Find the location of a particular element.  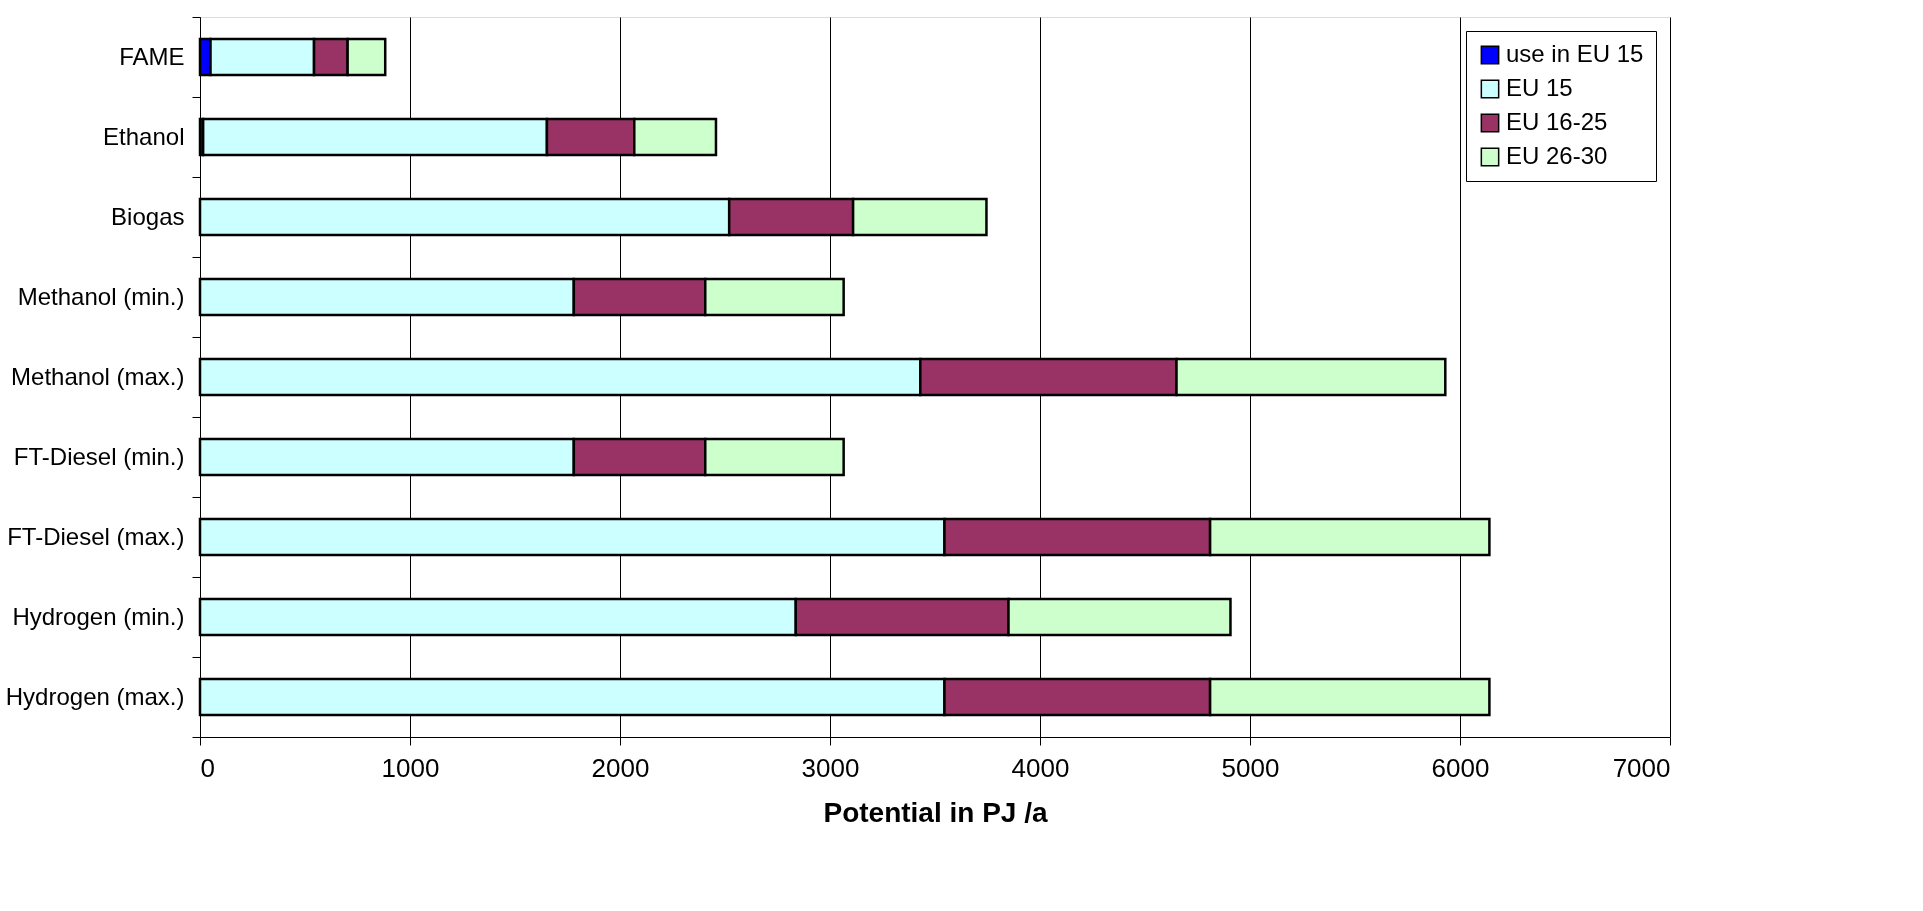

y-tick-label: Ethanol is located at coordinates (144, 136).